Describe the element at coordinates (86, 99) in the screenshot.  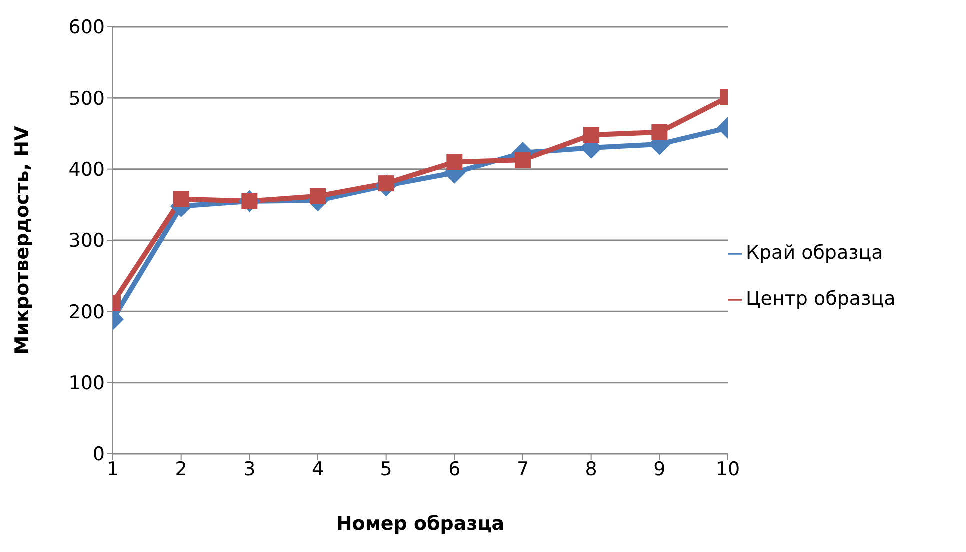
I see `y-tick-label: 500` at that location.